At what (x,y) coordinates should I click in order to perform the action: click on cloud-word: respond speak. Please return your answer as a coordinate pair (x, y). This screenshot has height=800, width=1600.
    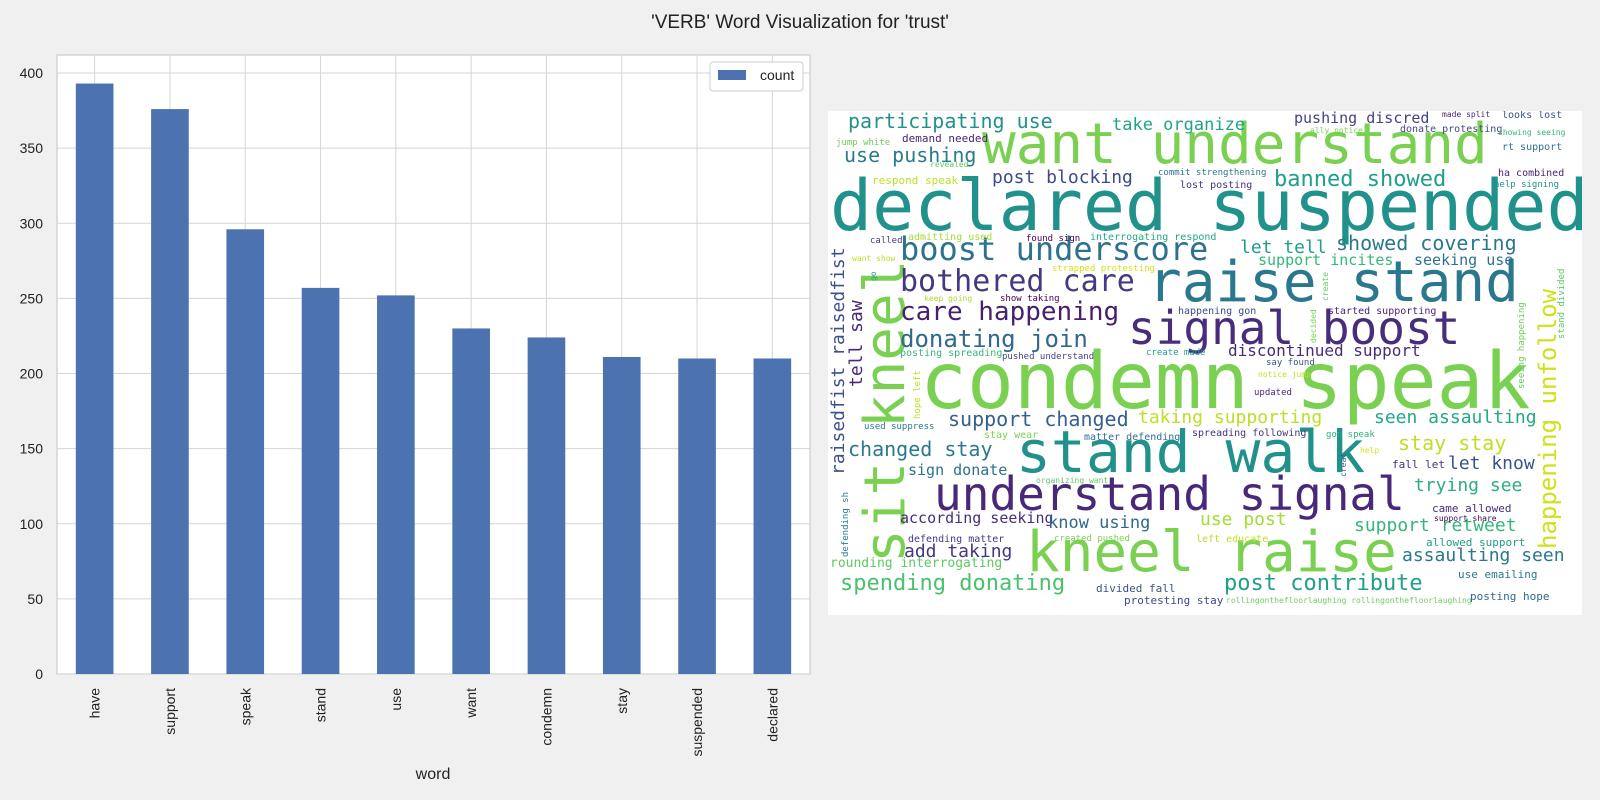
    Looking at the image, I should click on (915, 180).